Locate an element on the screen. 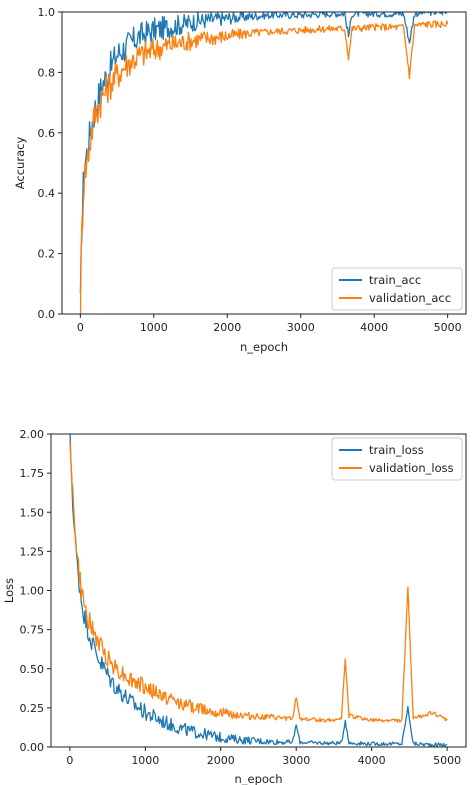 This screenshot has width=474, height=785. accuracy-legend-box is located at coordinates (397, 289).